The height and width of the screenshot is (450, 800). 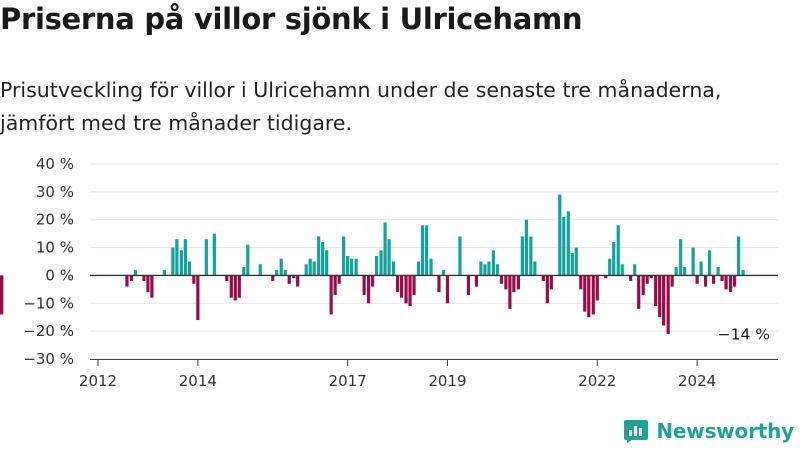 What do you see at coordinates (447, 381) in the screenshot?
I see `x-tick-label: 2019` at bounding box center [447, 381].